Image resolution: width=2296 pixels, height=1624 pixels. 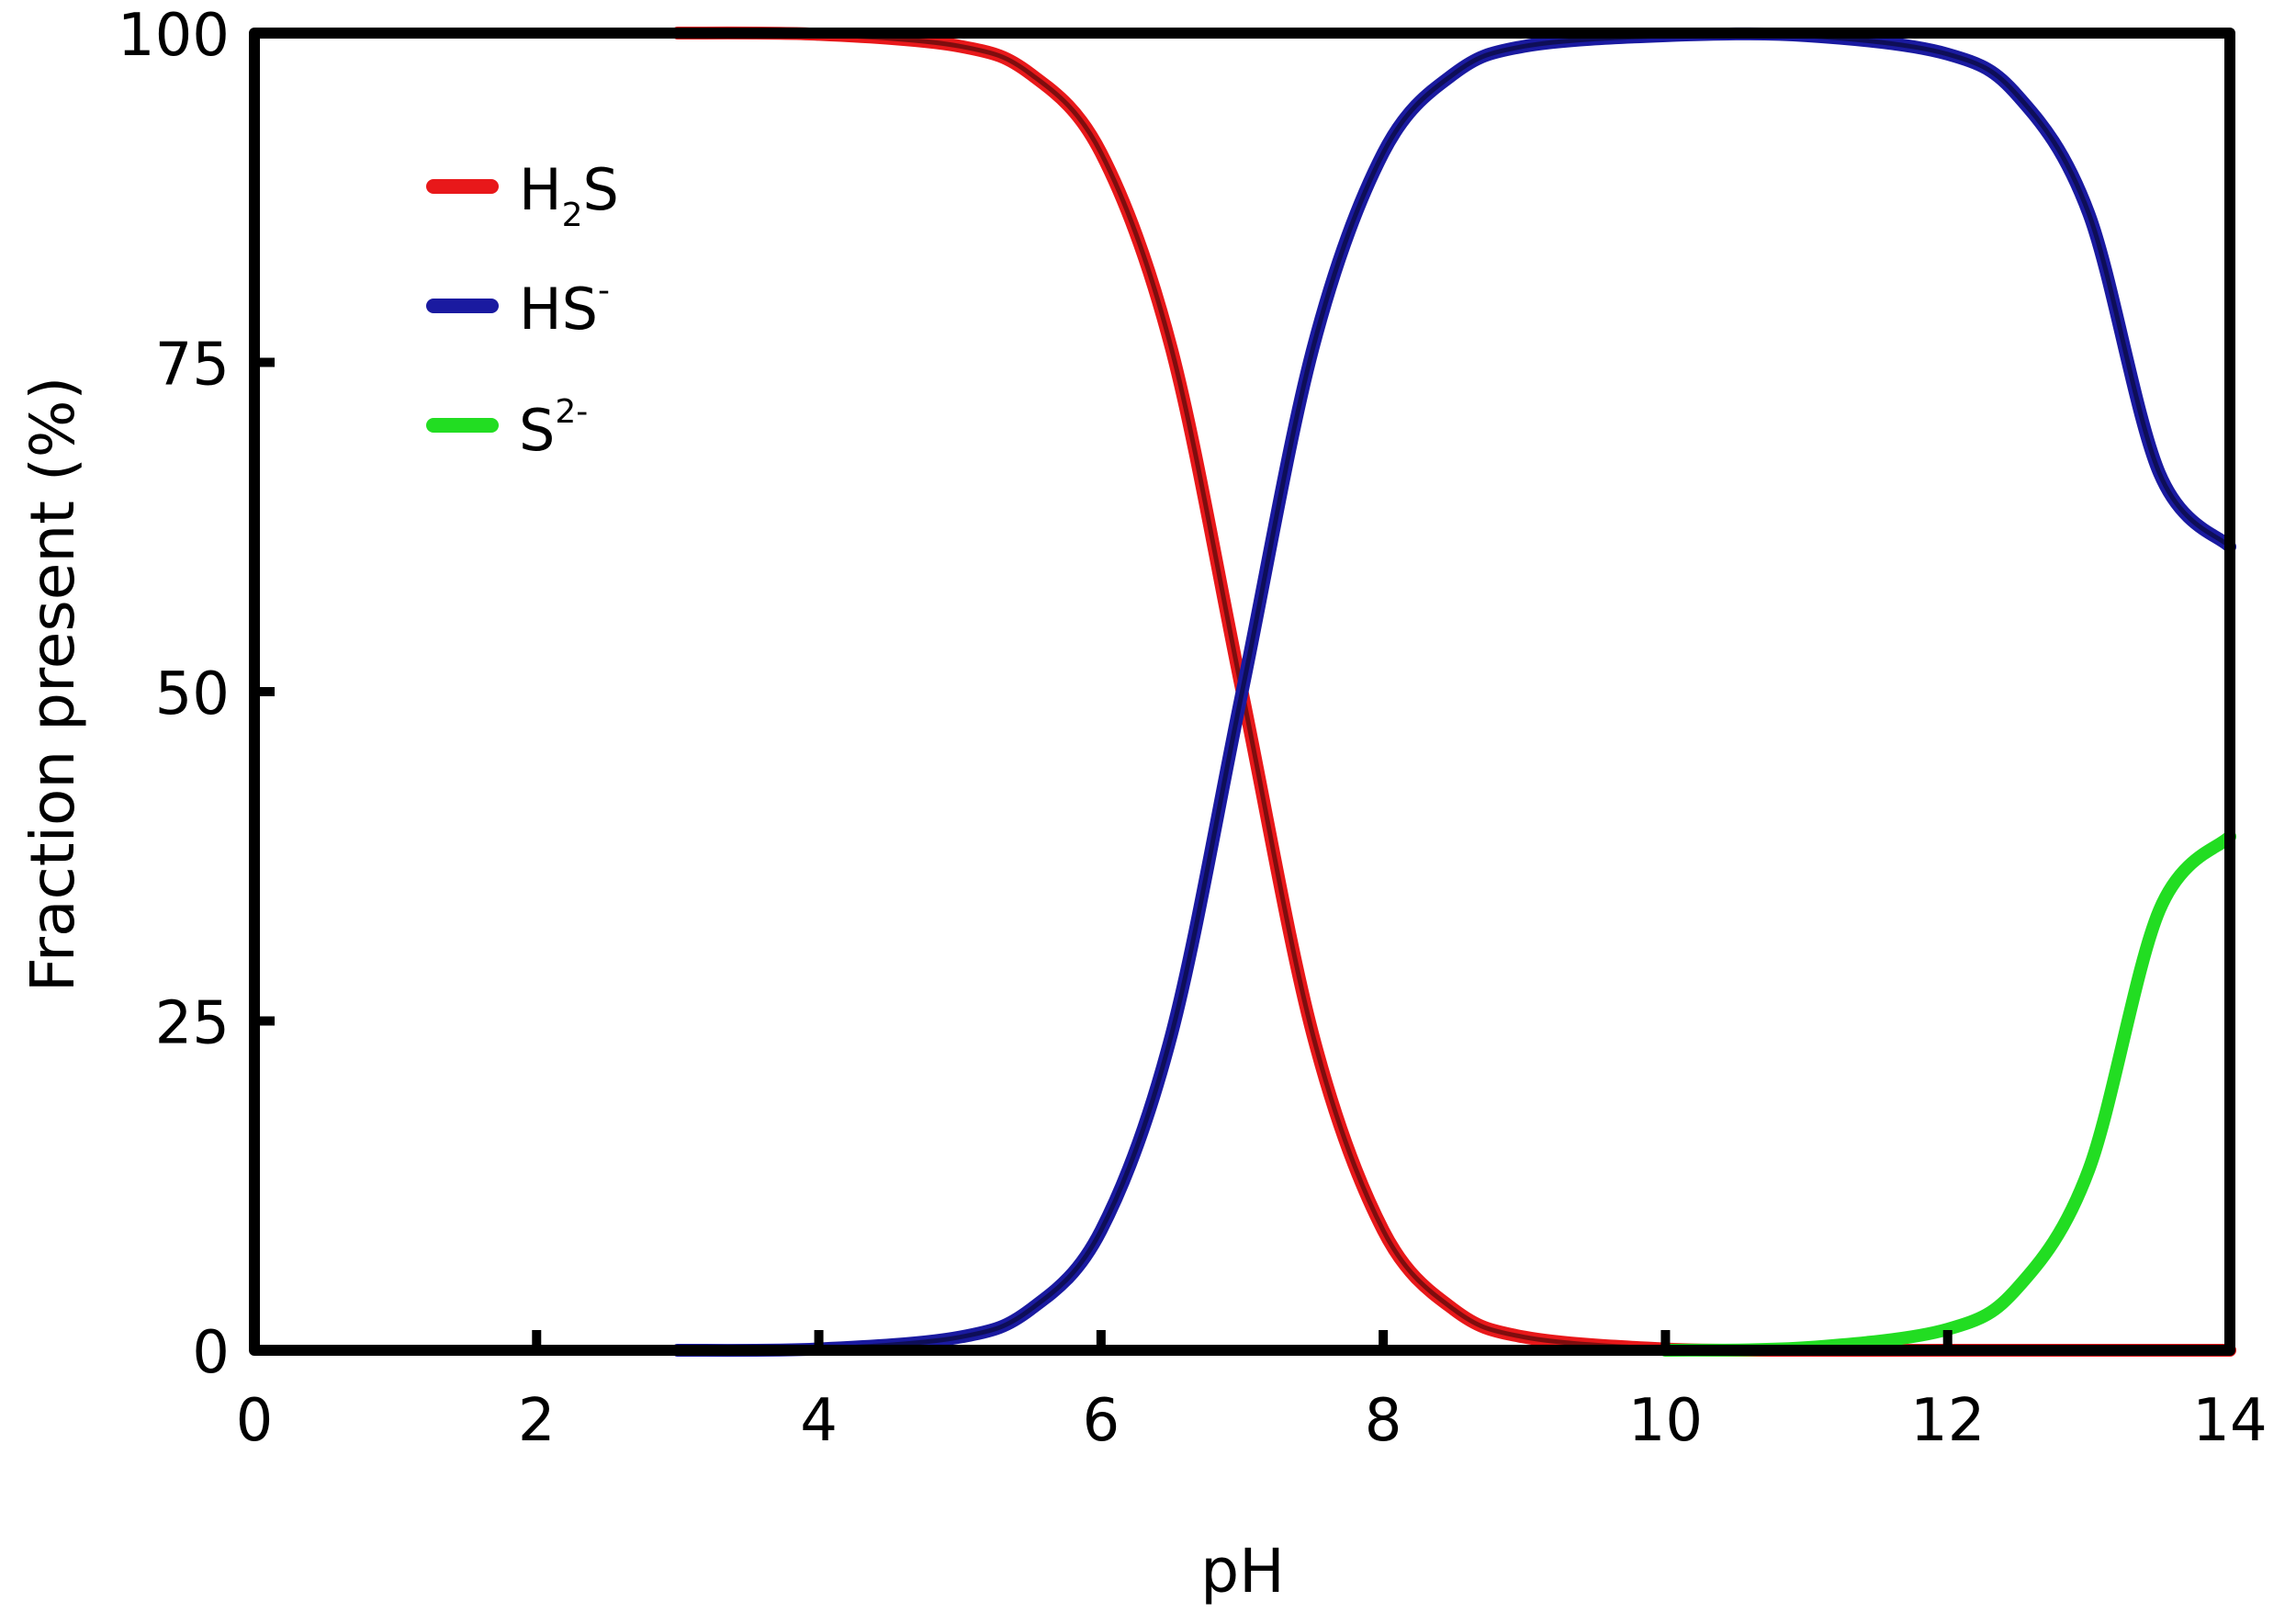 I want to click on legend-label-s2: S2-, so click(x=553, y=428).